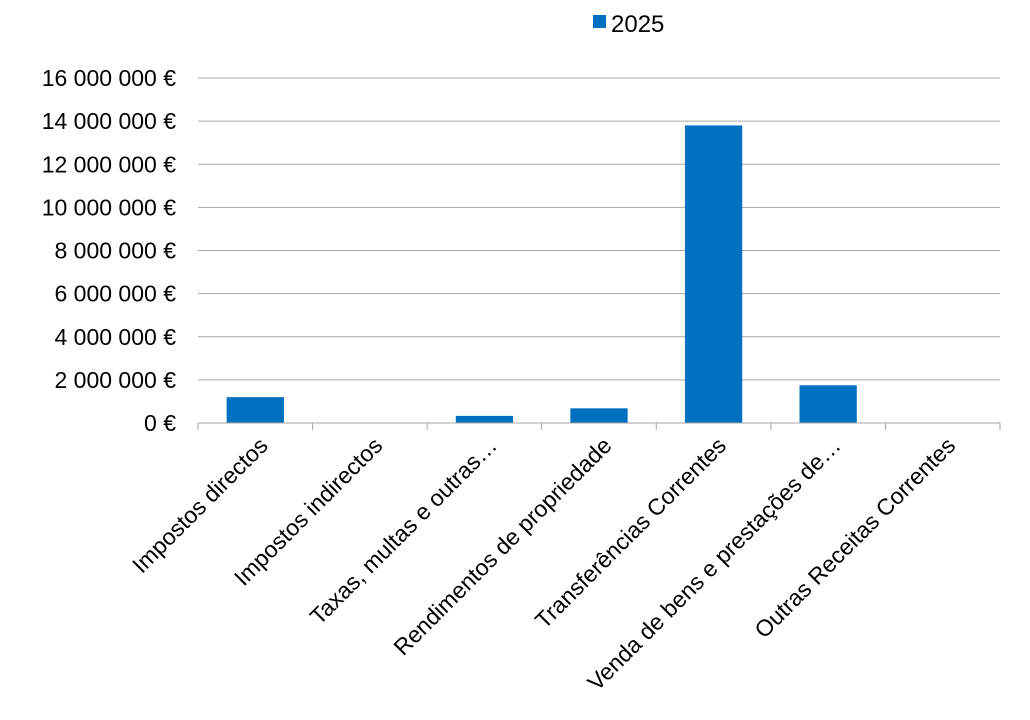 This screenshot has height=720, width=1030. What do you see at coordinates (637, 24) in the screenshot?
I see `legend-label-2025: 2025` at bounding box center [637, 24].